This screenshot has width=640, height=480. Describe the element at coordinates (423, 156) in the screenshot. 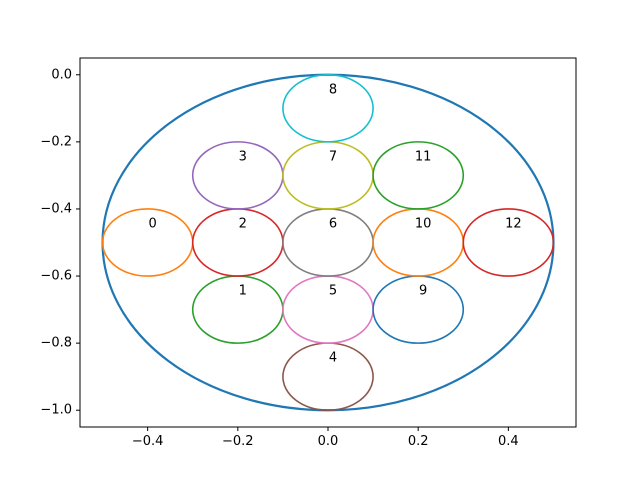

I see `circle-label-11: 11` at that location.